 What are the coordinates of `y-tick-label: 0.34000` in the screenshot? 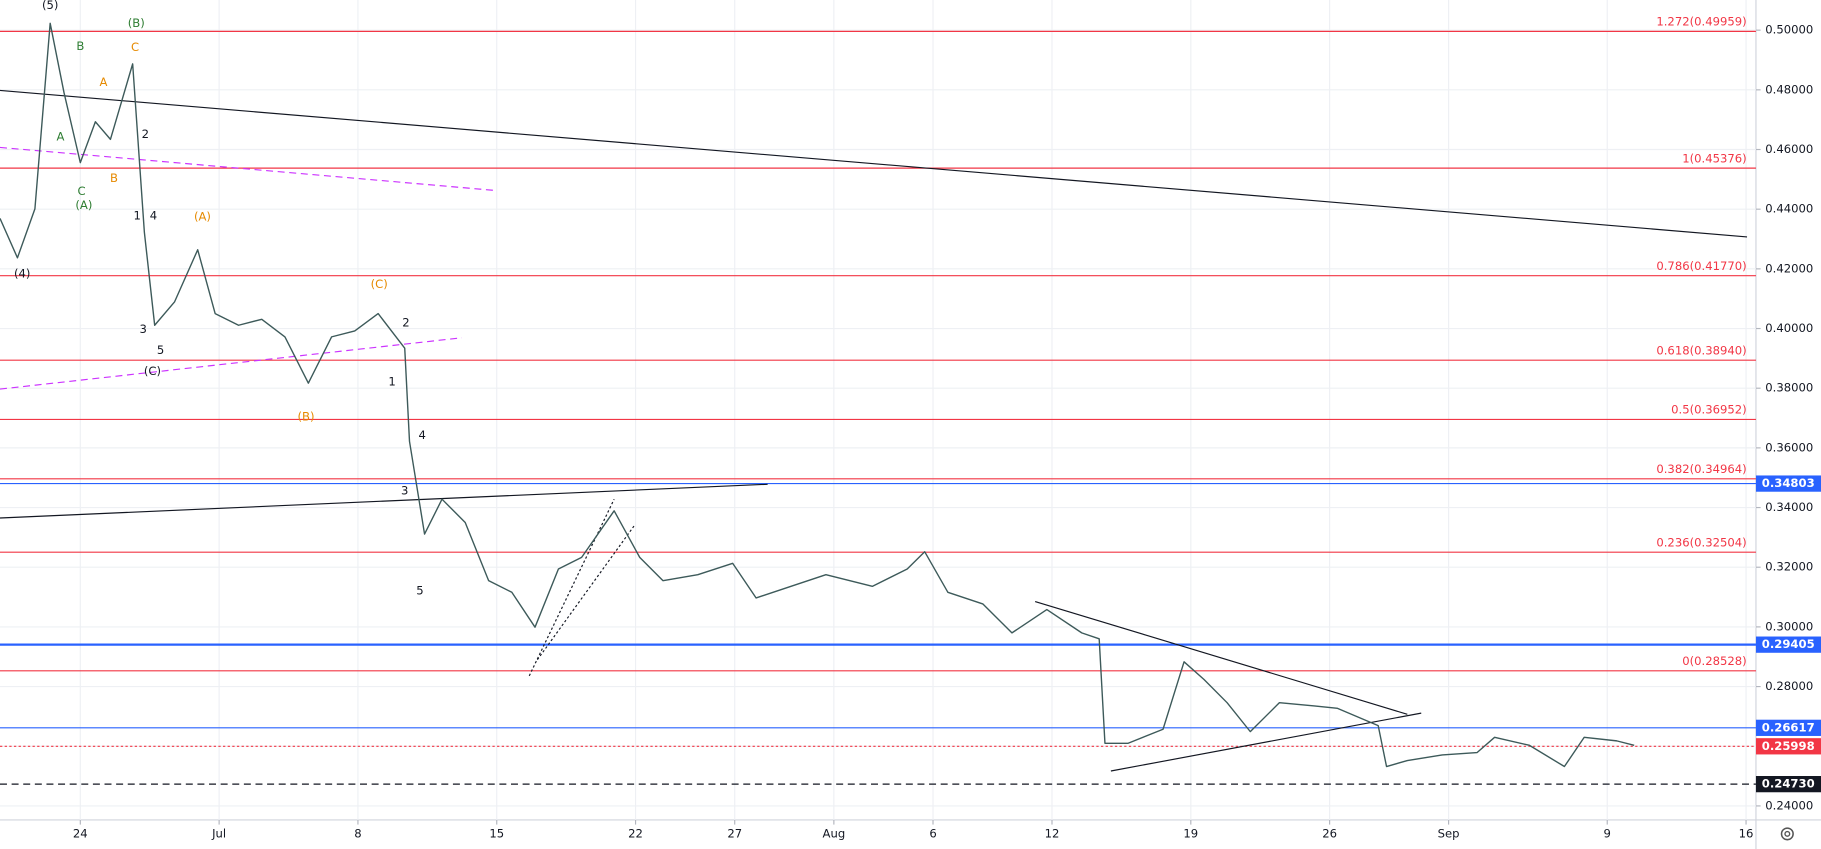 It's located at (1789, 507).